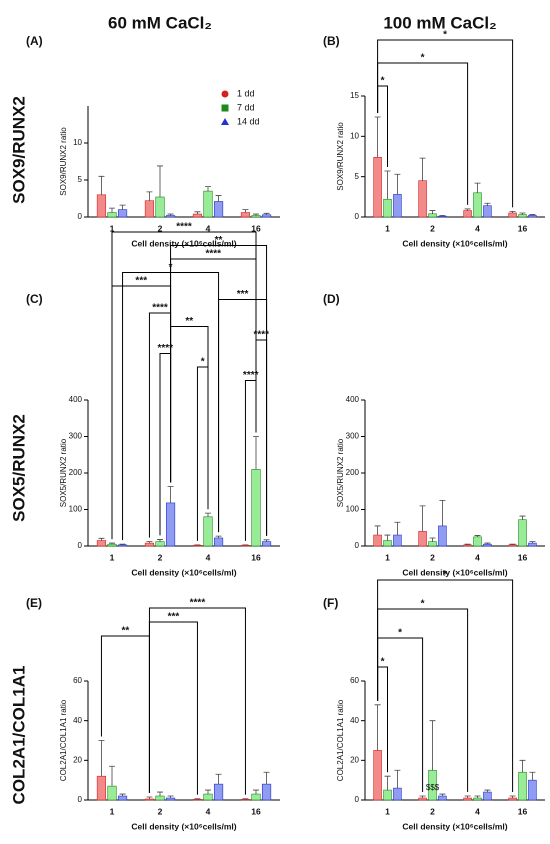  Describe the element at coordinates (63, 740) in the screenshot. I see `y-axis-label: COL2A1/COL1A1 ratio` at that location.